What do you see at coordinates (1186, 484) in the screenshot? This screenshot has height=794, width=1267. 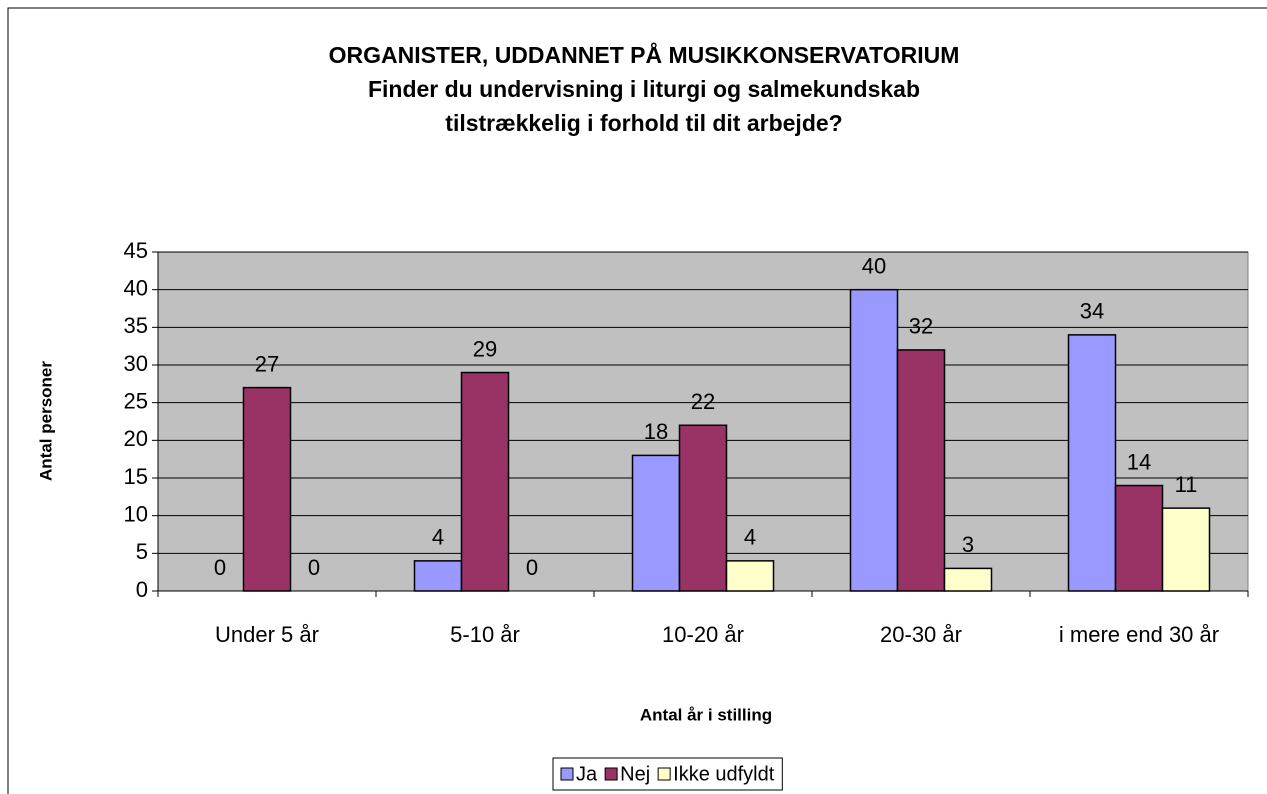 I see `data-label: 11` at bounding box center [1186, 484].